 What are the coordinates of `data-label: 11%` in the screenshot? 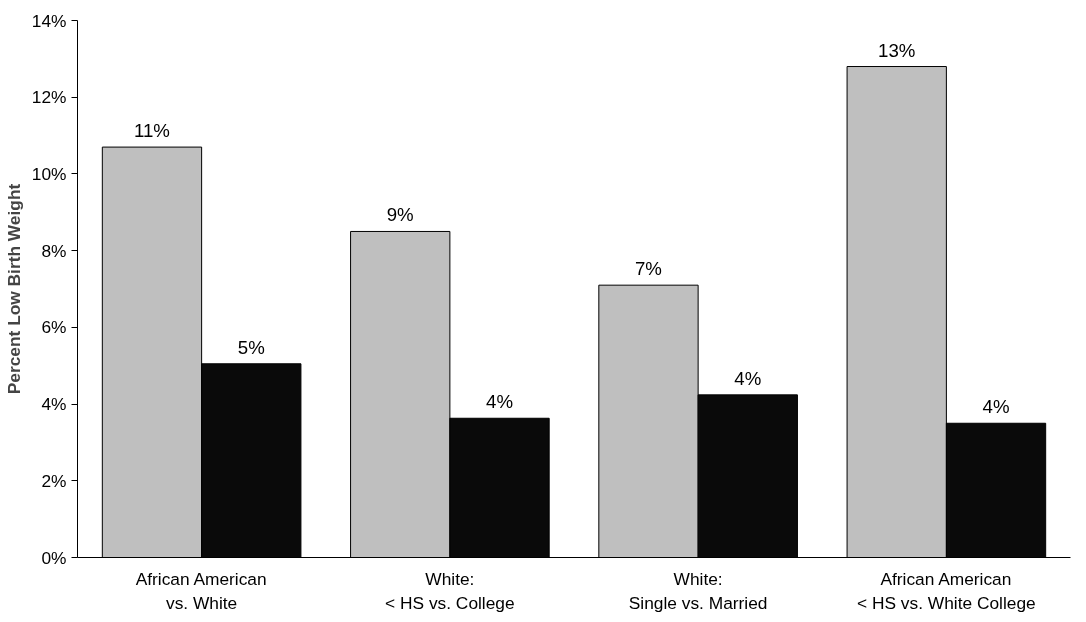 It's located at (152, 131).